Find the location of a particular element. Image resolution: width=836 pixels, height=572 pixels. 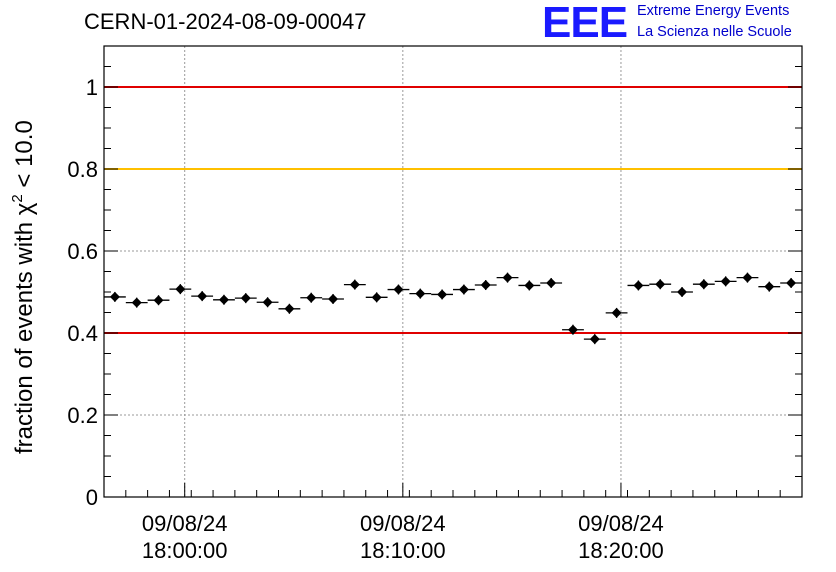

y-tick-label: 1 is located at coordinates (92, 87).